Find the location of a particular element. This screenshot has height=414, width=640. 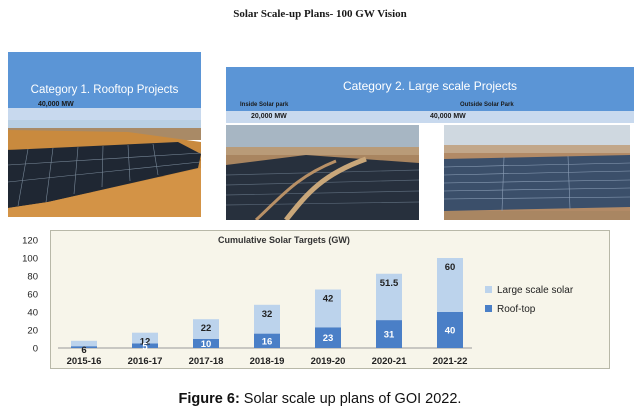

x-tick-label: 2020-21 is located at coordinates (390, 361).